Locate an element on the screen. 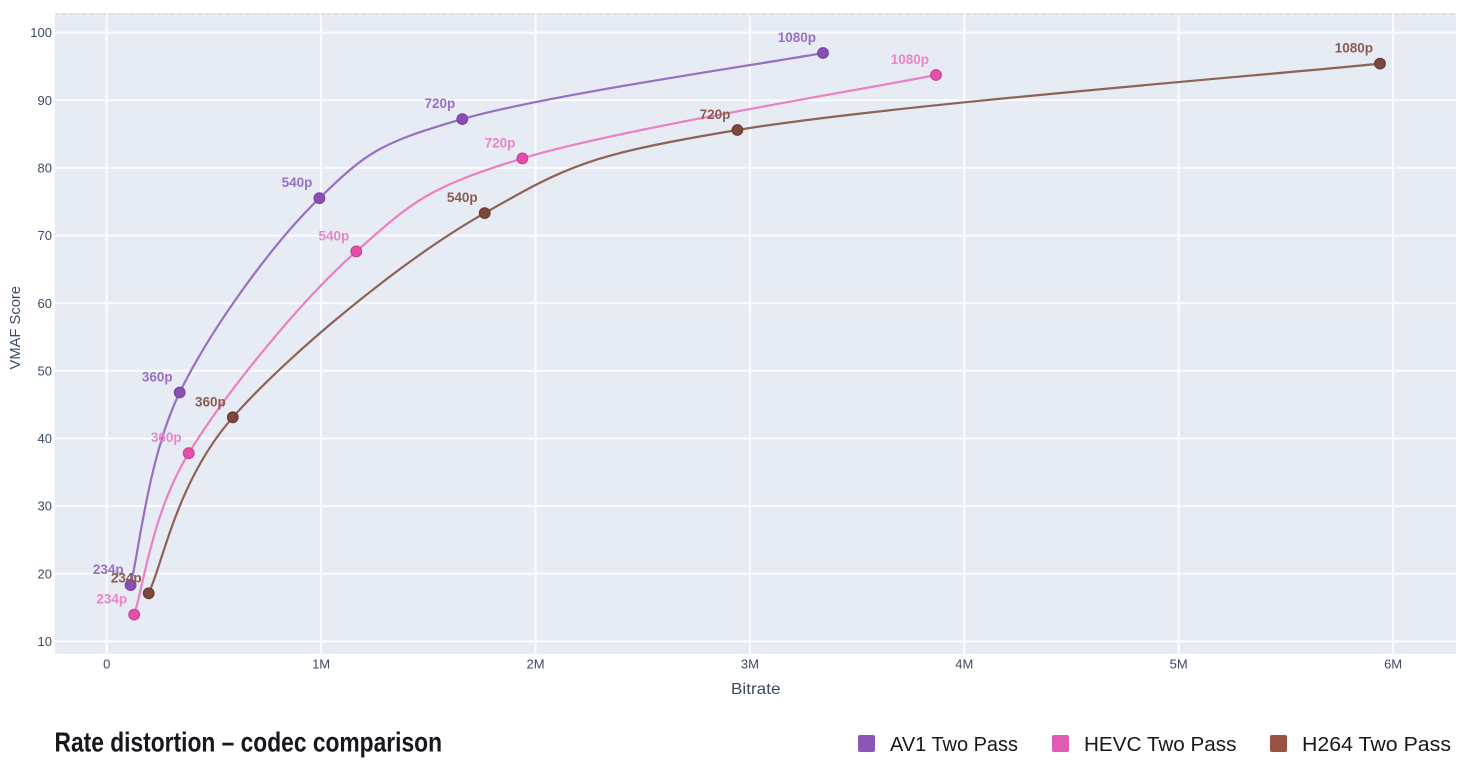 This screenshot has height=764, width=1464. svg-text: Bitrate is located at coordinates (756, 689).